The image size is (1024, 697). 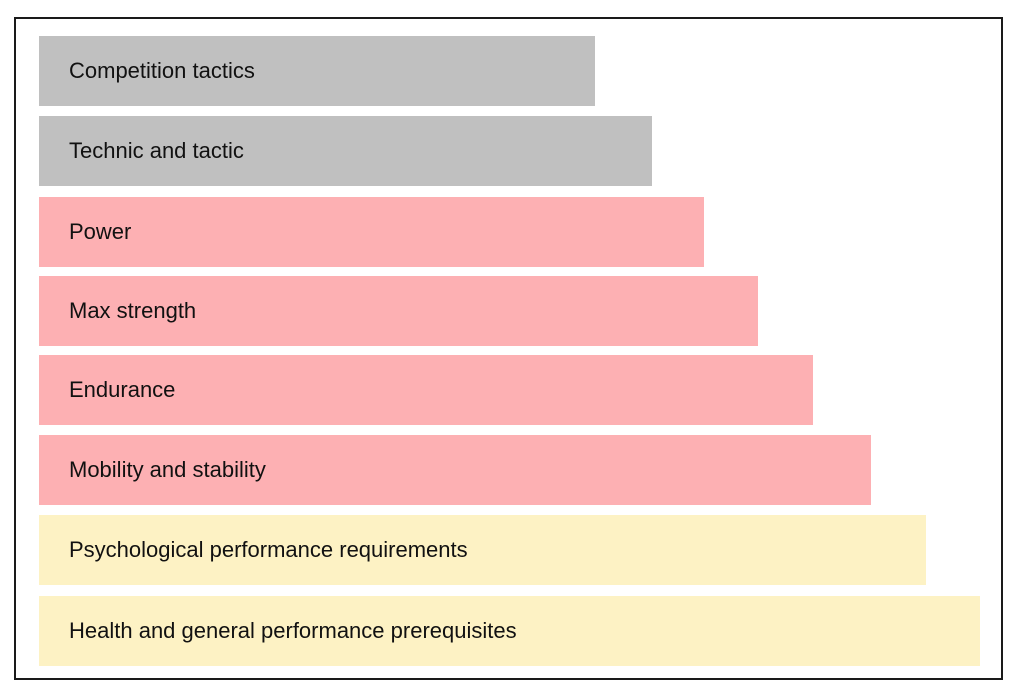 I want to click on level-competition-tactics: Competition tactics, so click(x=317, y=71).